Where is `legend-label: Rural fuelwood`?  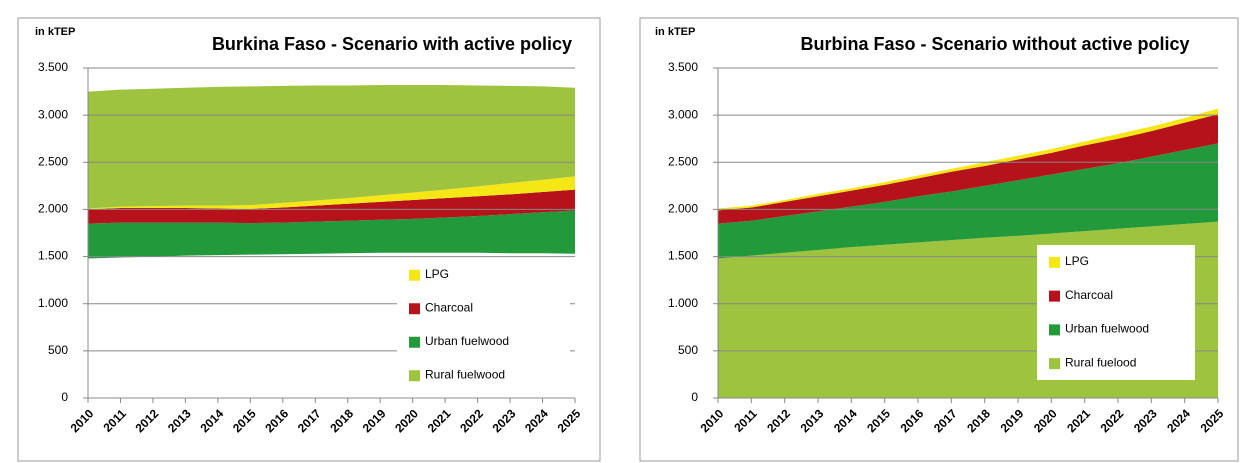 legend-label: Rural fuelwood is located at coordinates (465, 374).